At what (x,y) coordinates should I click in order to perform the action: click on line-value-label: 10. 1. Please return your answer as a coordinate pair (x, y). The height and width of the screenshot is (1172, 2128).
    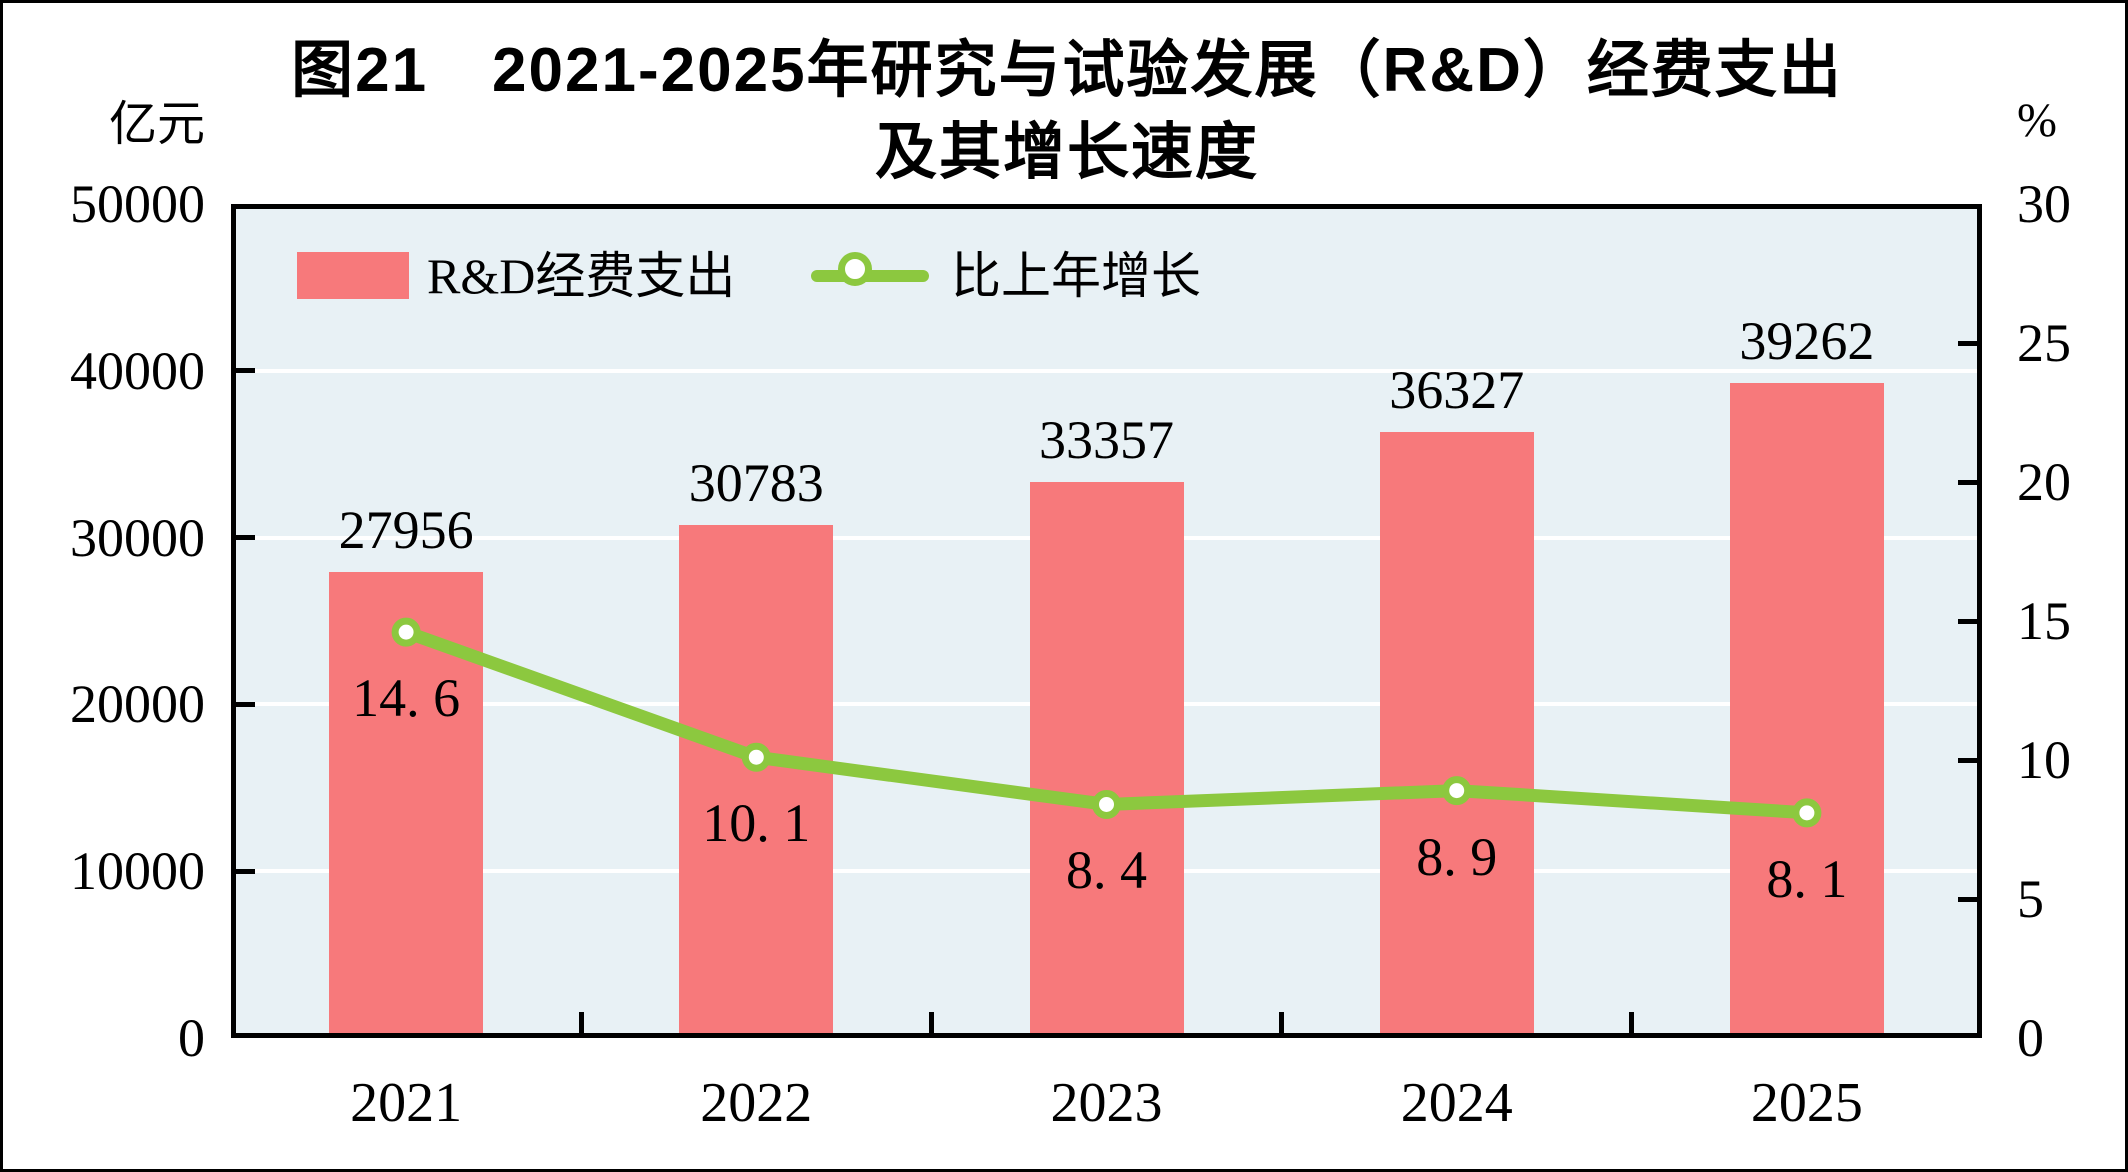
    Looking at the image, I should click on (756, 823).